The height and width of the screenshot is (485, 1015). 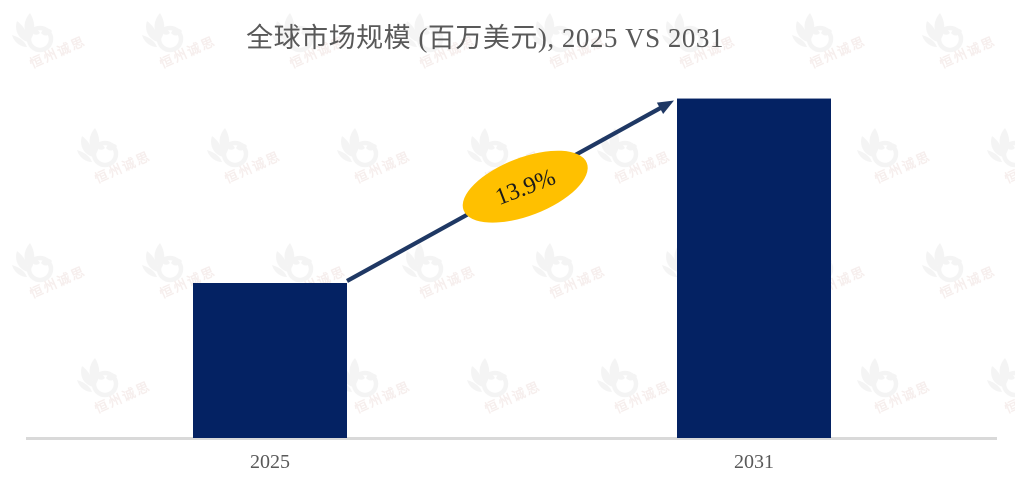 I want to click on growth-annotation-ellipse, so click(x=525, y=186).